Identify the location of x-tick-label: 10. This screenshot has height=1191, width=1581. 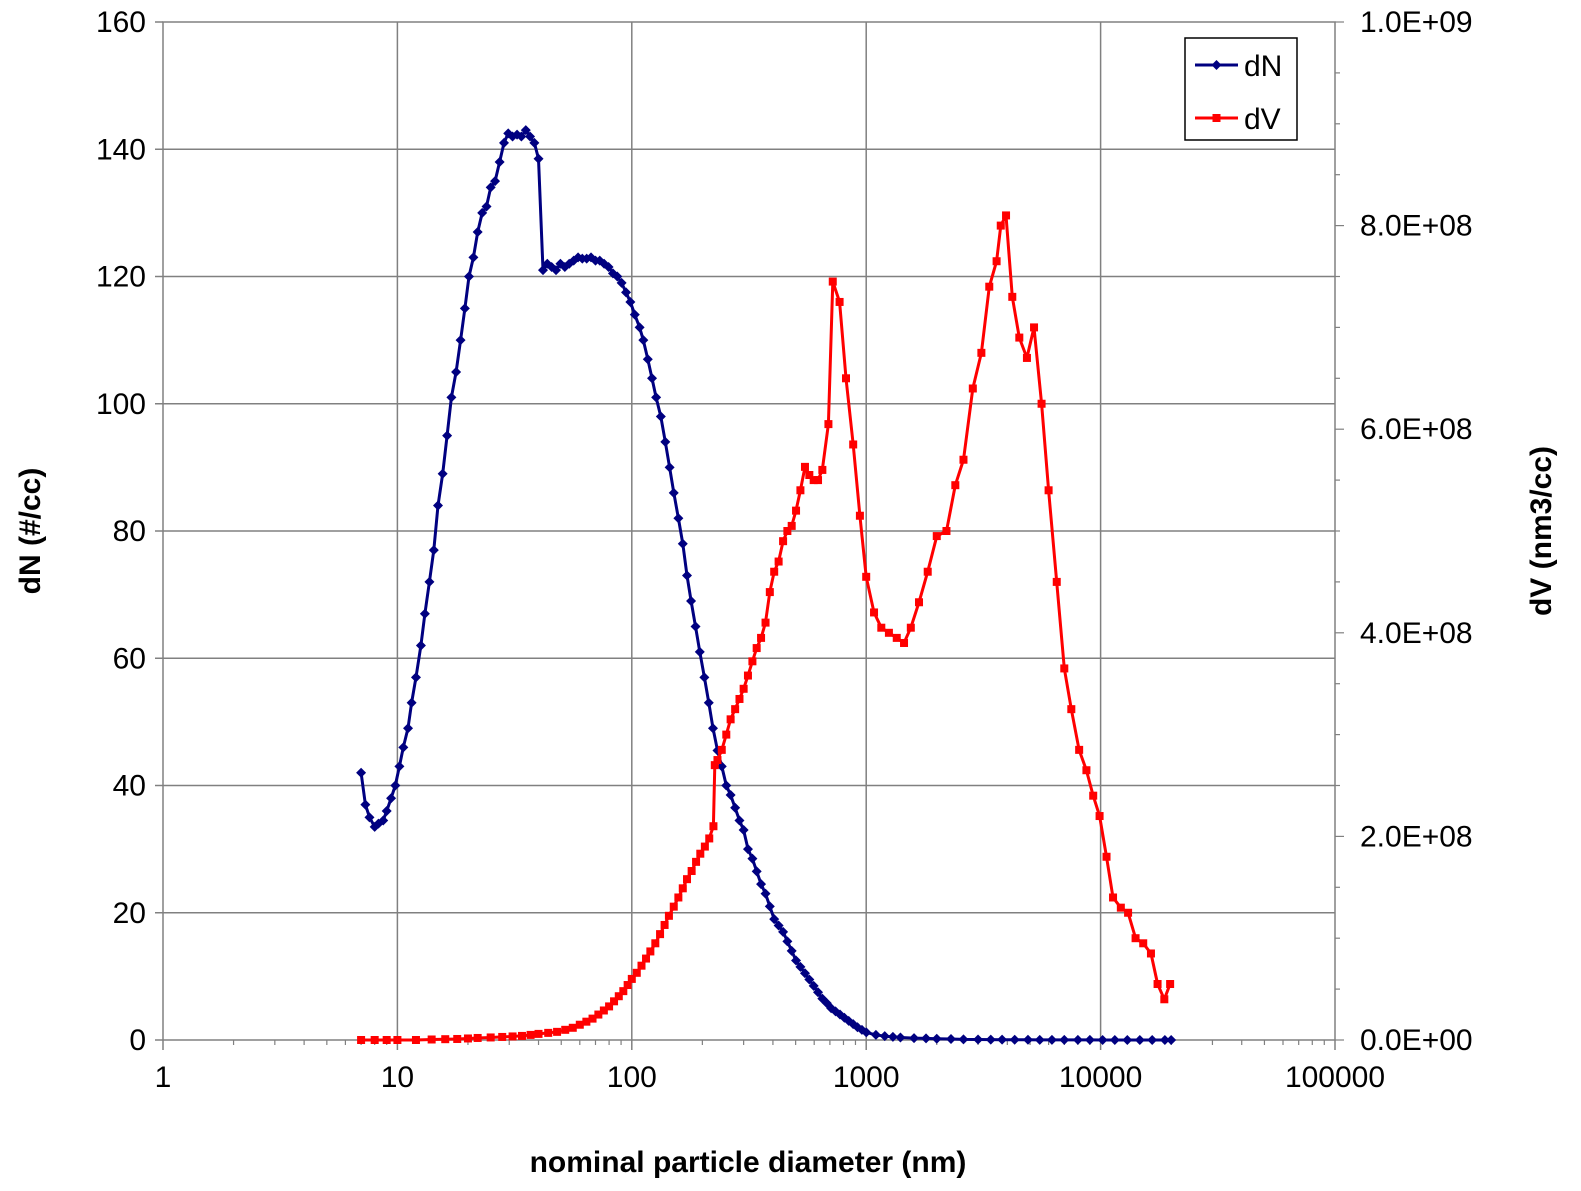
(397, 1077).